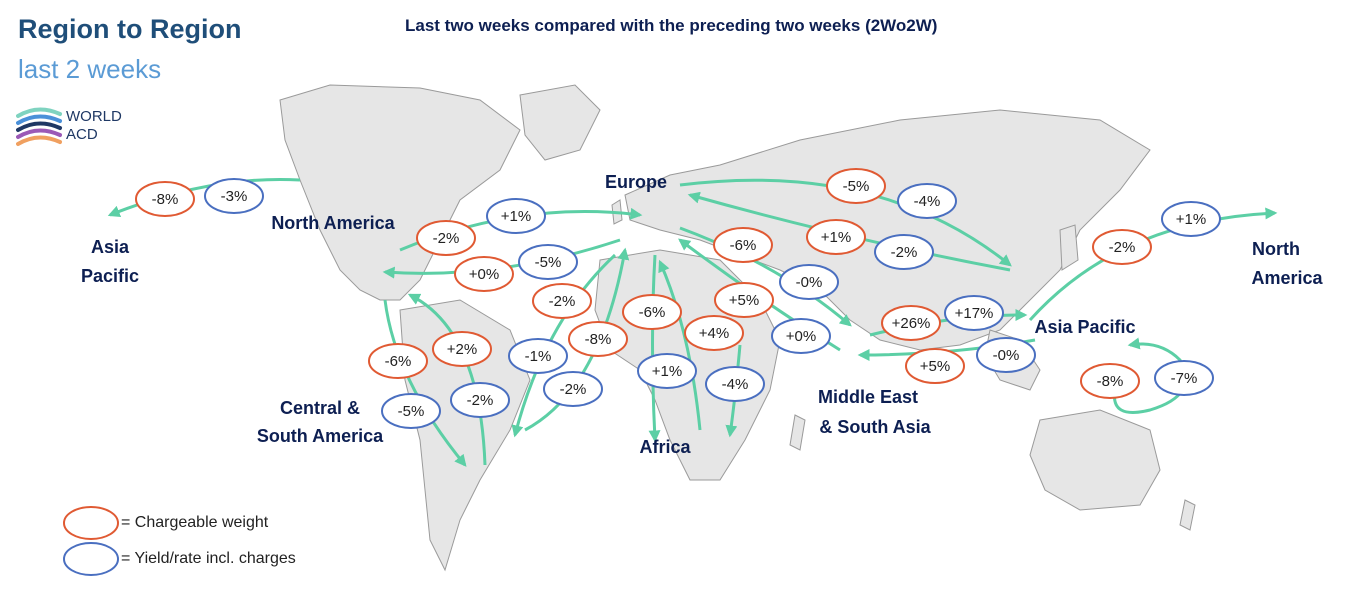 The height and width of the screenshot is (590, 1358). I want to click on label-csa-1: Central &, so click(320, 408).